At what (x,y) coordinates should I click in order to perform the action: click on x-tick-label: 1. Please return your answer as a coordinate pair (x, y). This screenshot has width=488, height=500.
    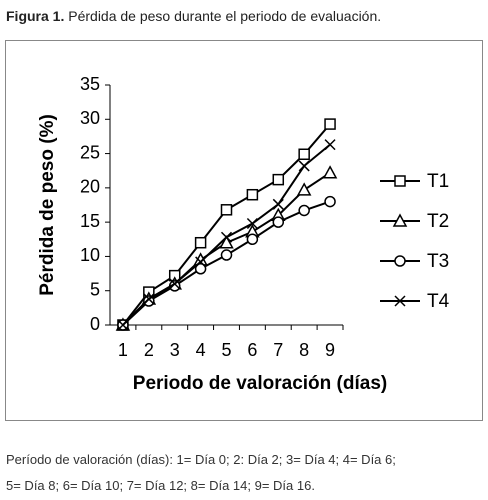
    Looking at the image, I should click on (123, 350).